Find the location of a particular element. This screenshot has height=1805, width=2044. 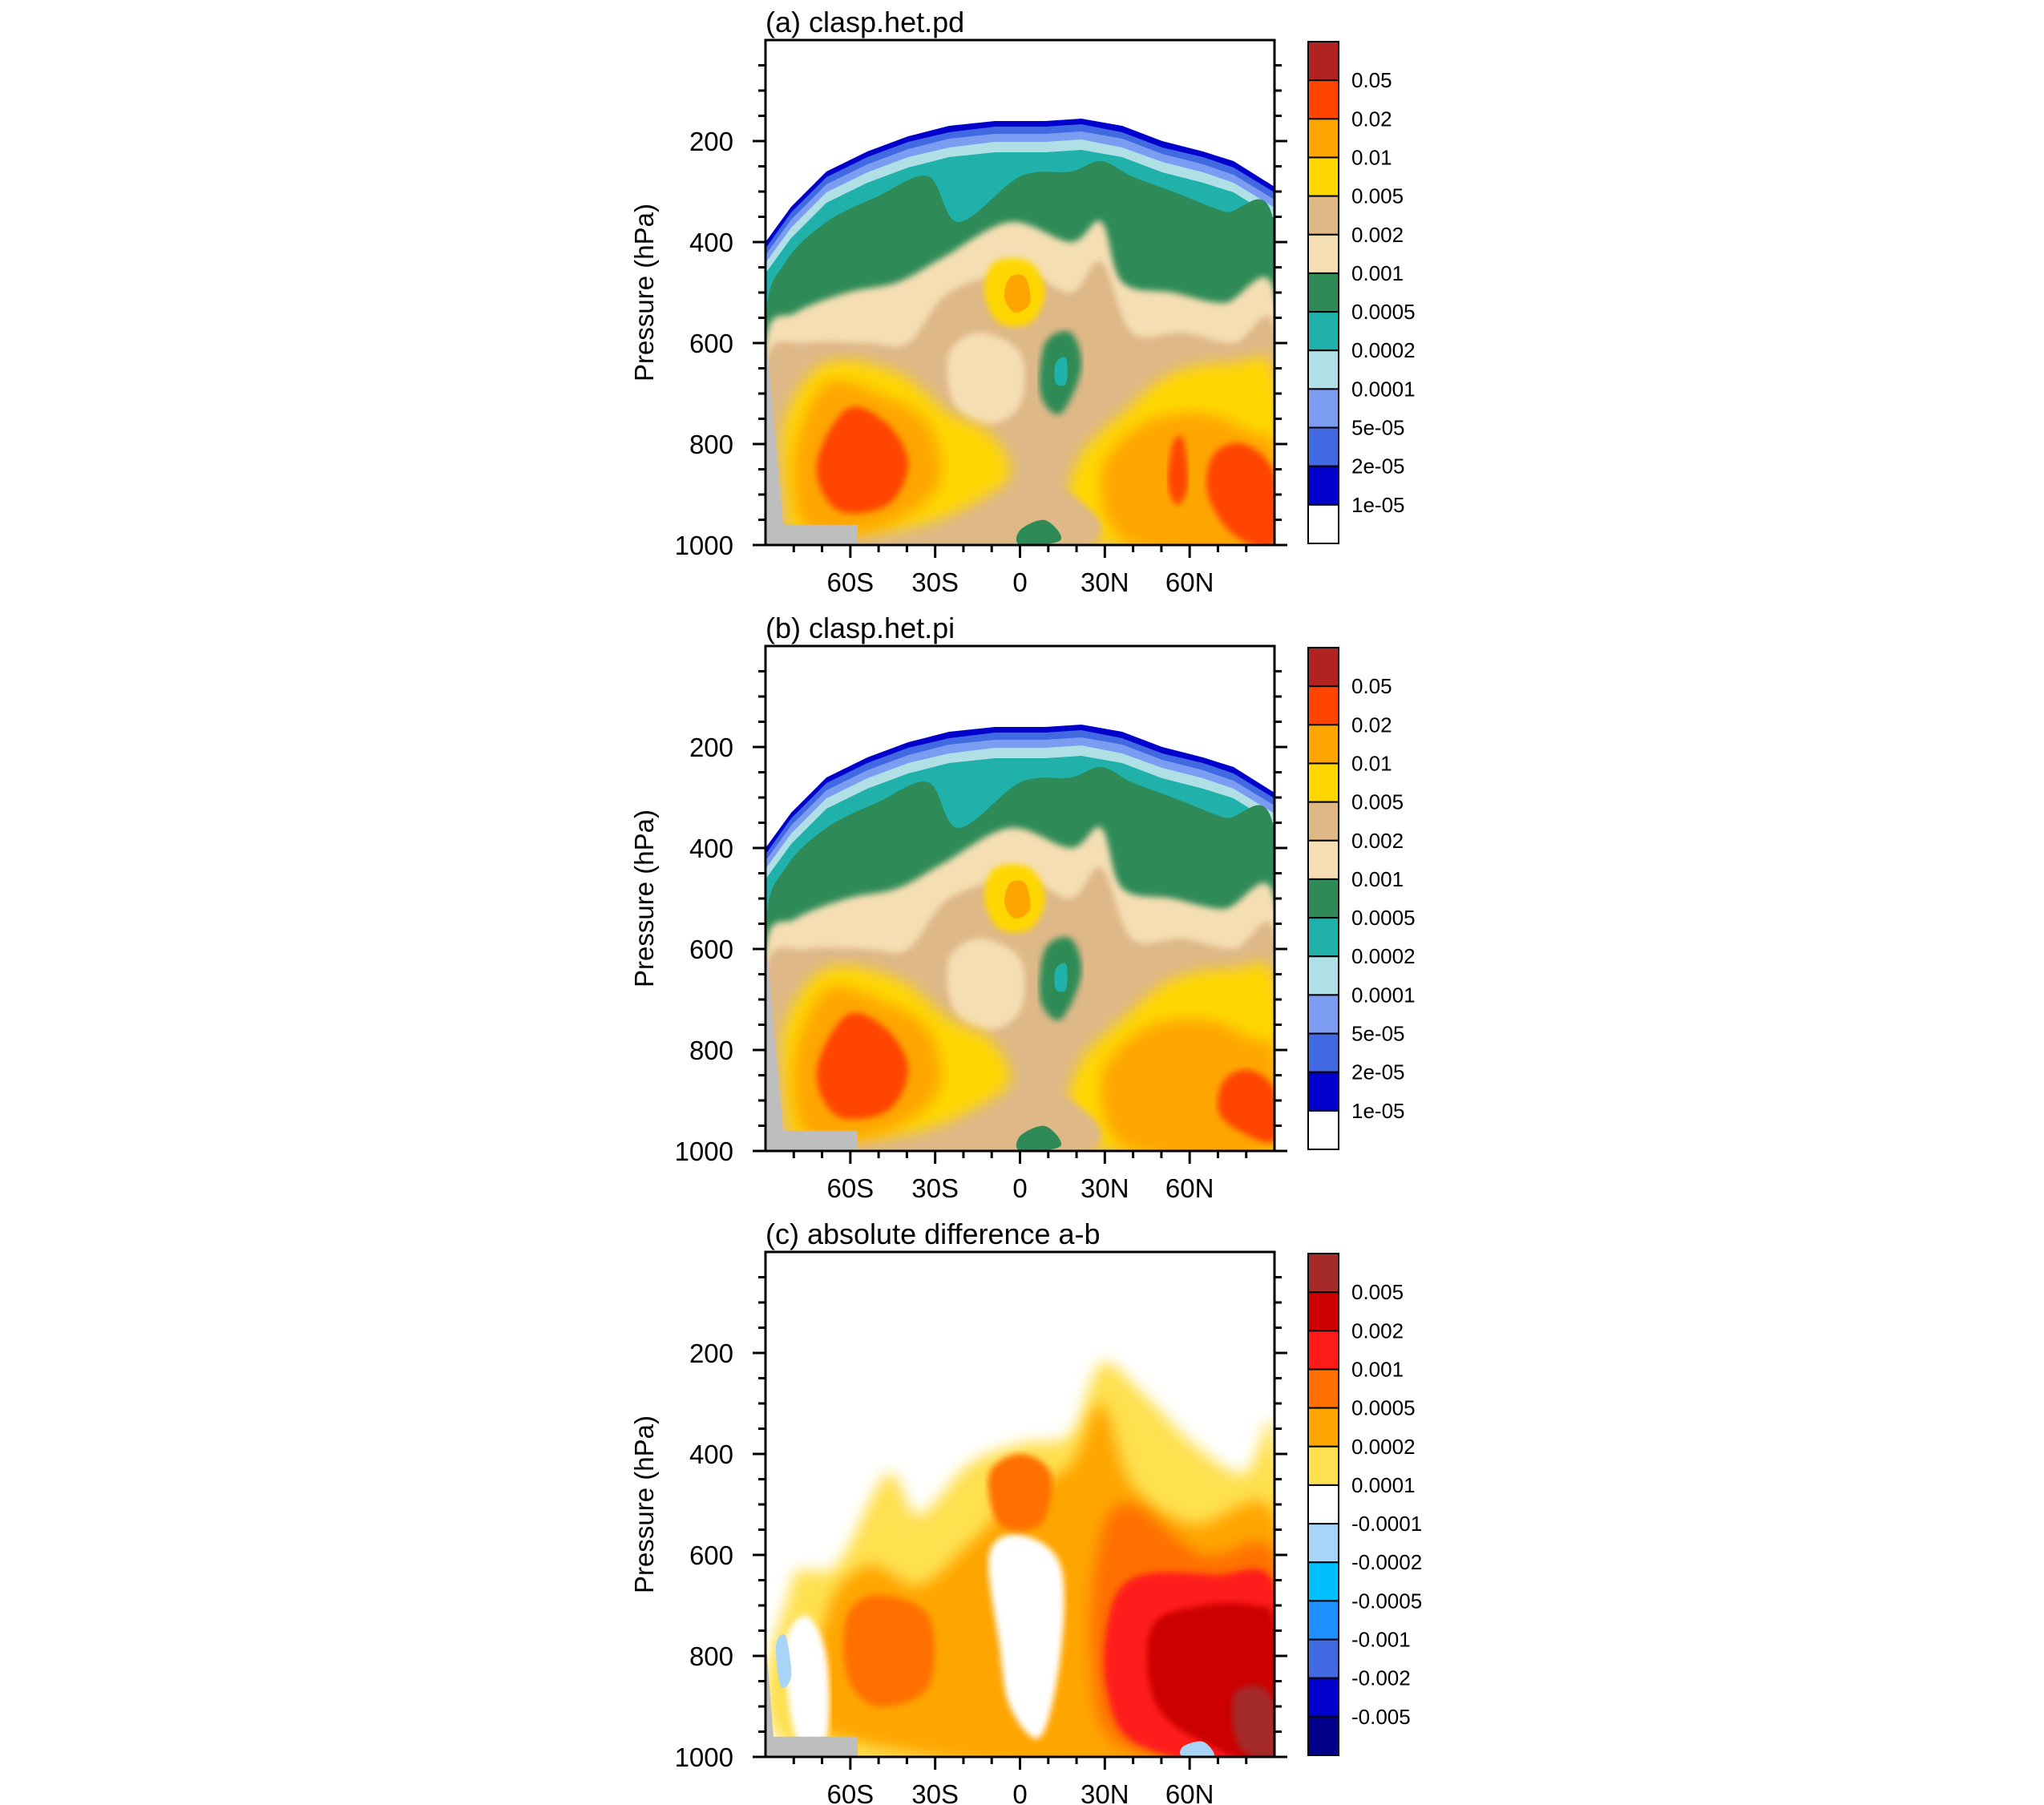

panel-title: (a) clasp.het.pd is located at coordinates (864, 22).